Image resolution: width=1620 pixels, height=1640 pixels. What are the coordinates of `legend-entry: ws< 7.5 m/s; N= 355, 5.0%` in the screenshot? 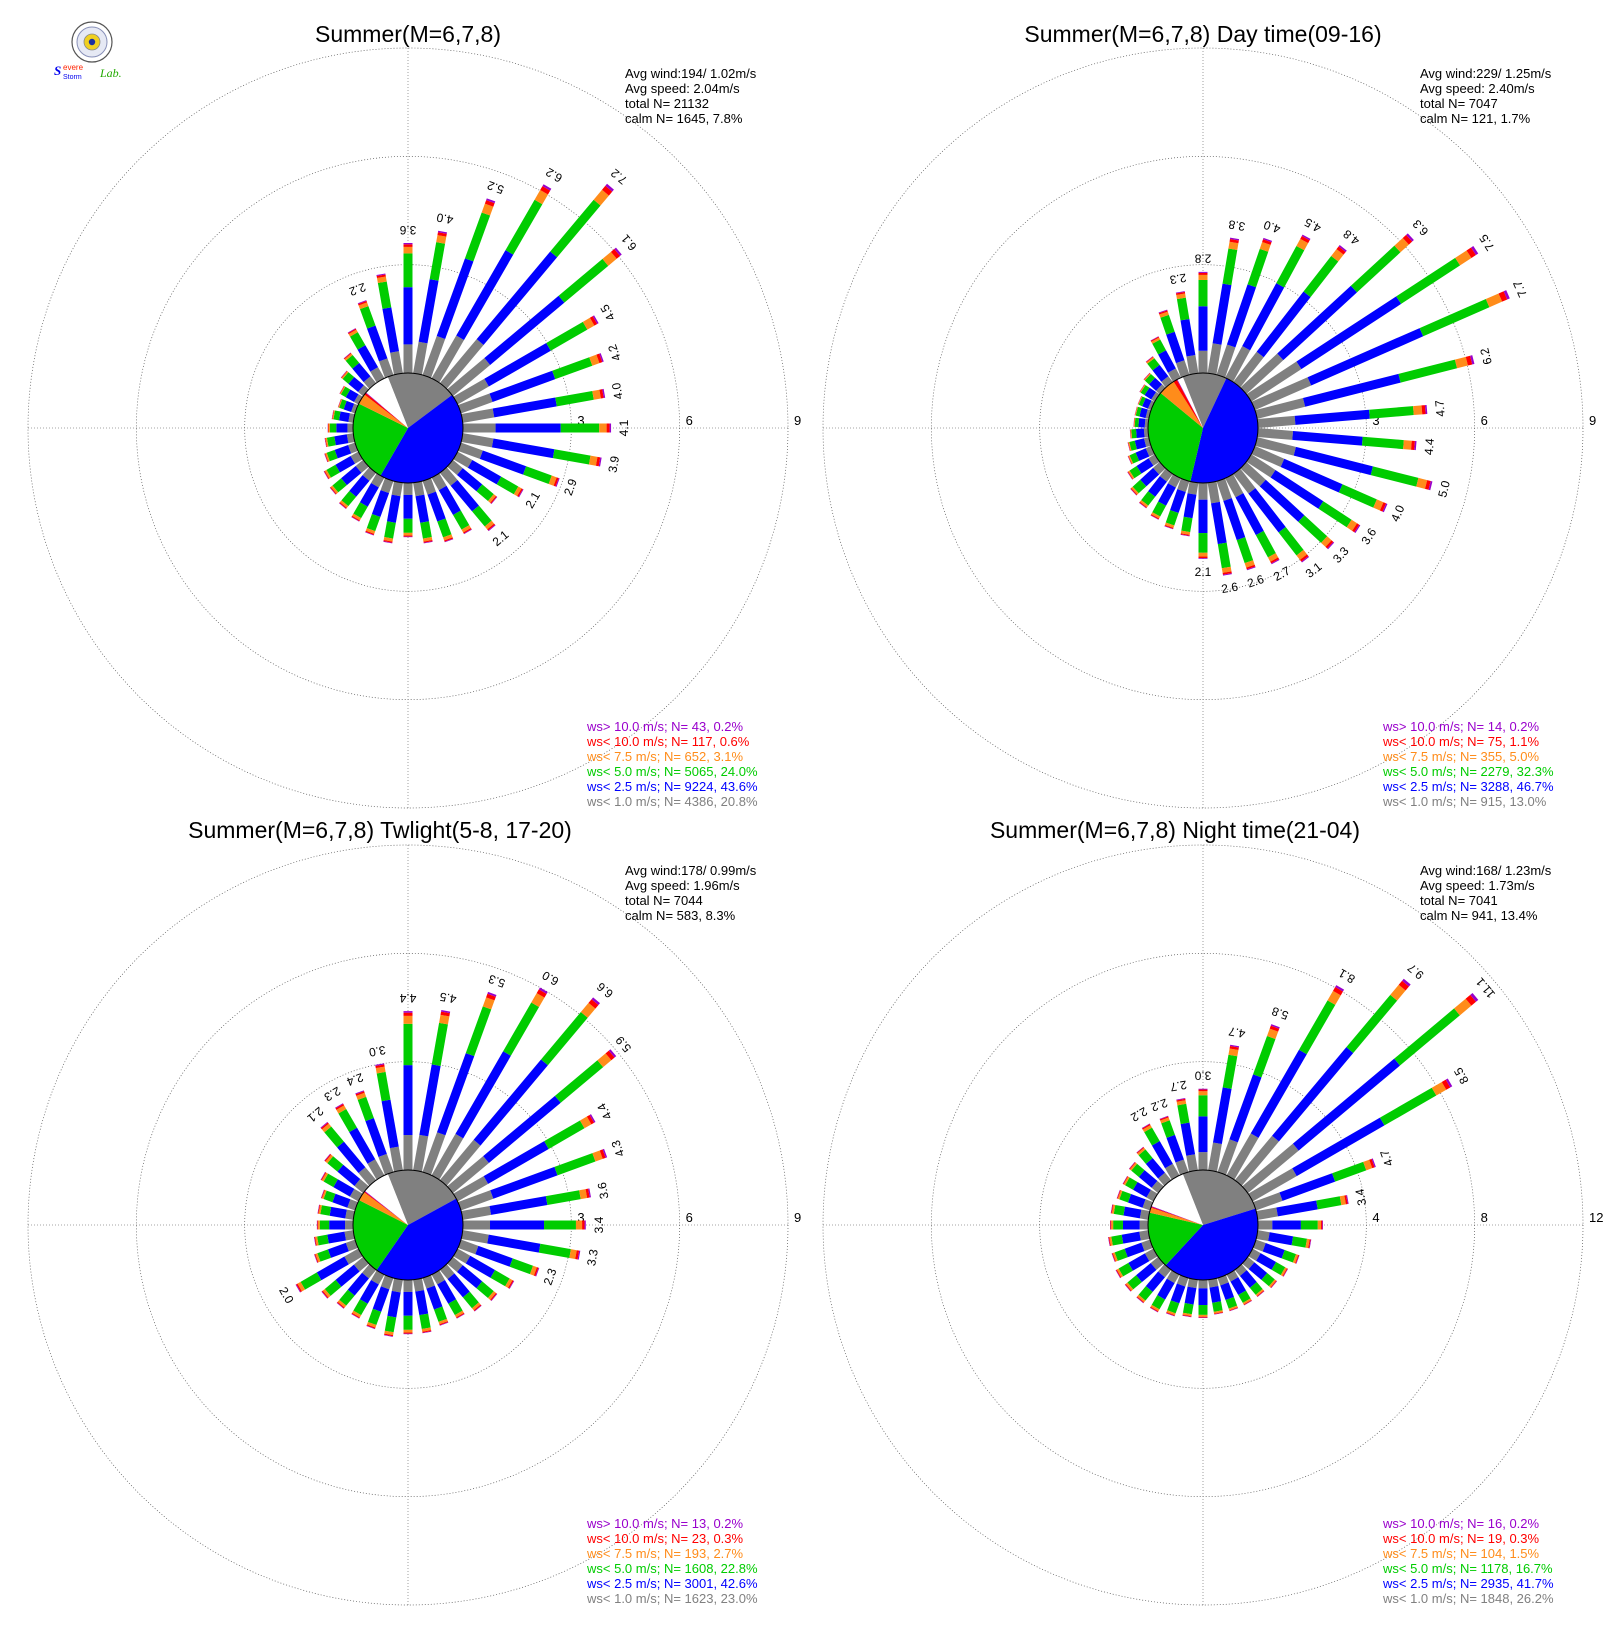 It's located at (1461, 756).